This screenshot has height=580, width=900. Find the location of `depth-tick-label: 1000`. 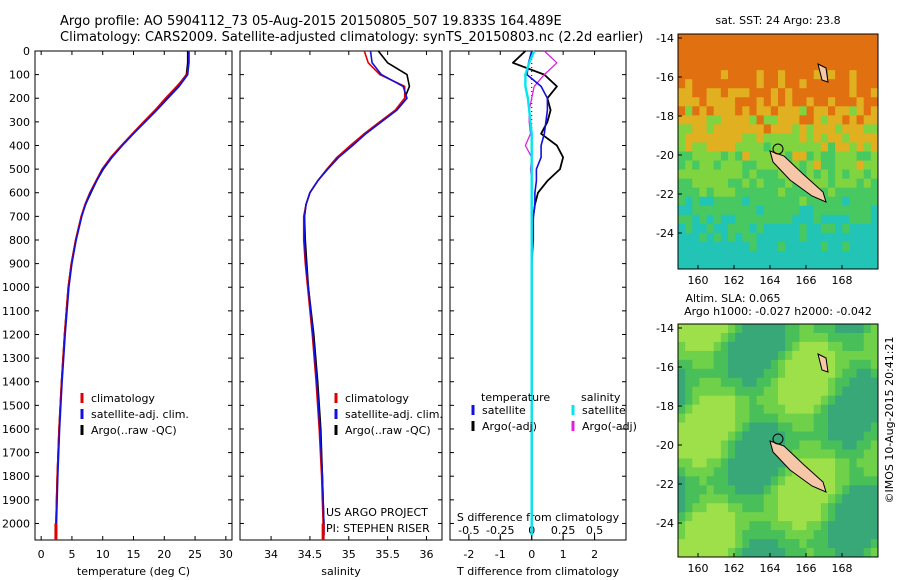

depth-tick-label: 1000 is located at coordinates (16, 287).